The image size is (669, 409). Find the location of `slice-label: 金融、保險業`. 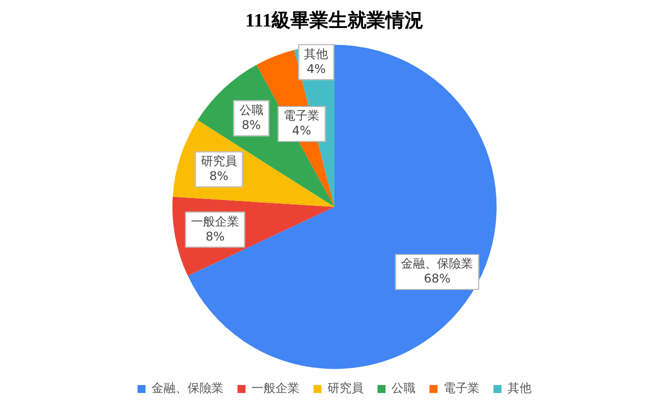

slice-label: 金融、保險業 is located at coordinates (437, 263).